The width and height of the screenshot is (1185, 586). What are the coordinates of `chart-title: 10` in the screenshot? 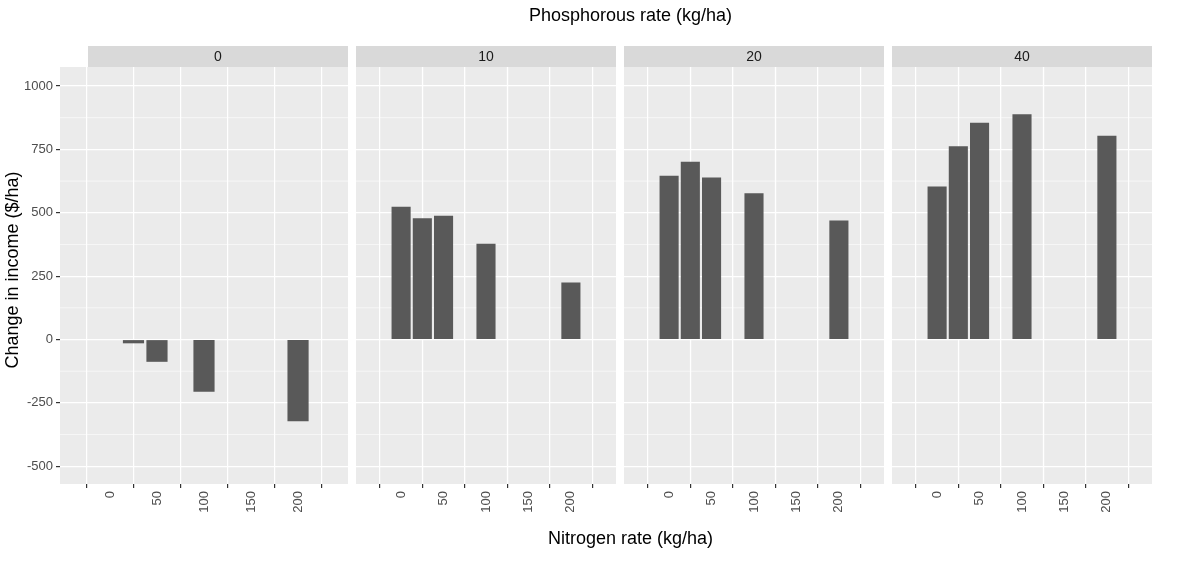 It's located at (486, 56).